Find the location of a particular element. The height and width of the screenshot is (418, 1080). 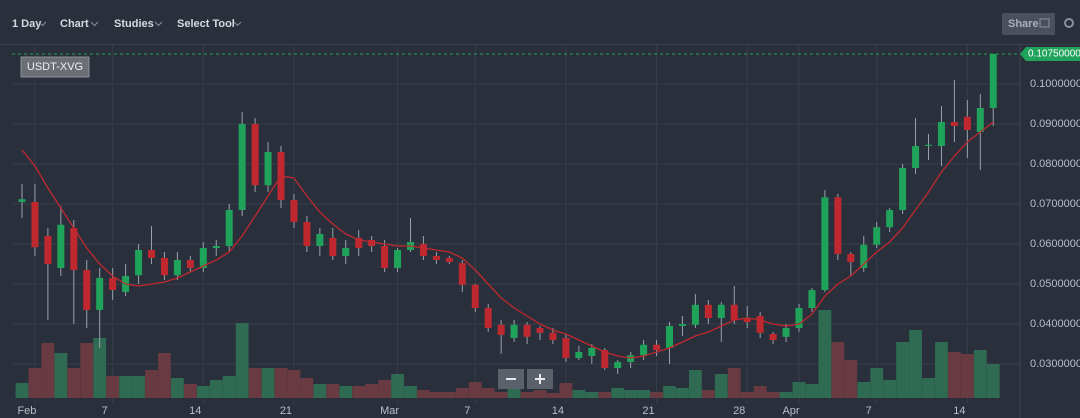

share-label: Share is located at coordinates (1023, 24).